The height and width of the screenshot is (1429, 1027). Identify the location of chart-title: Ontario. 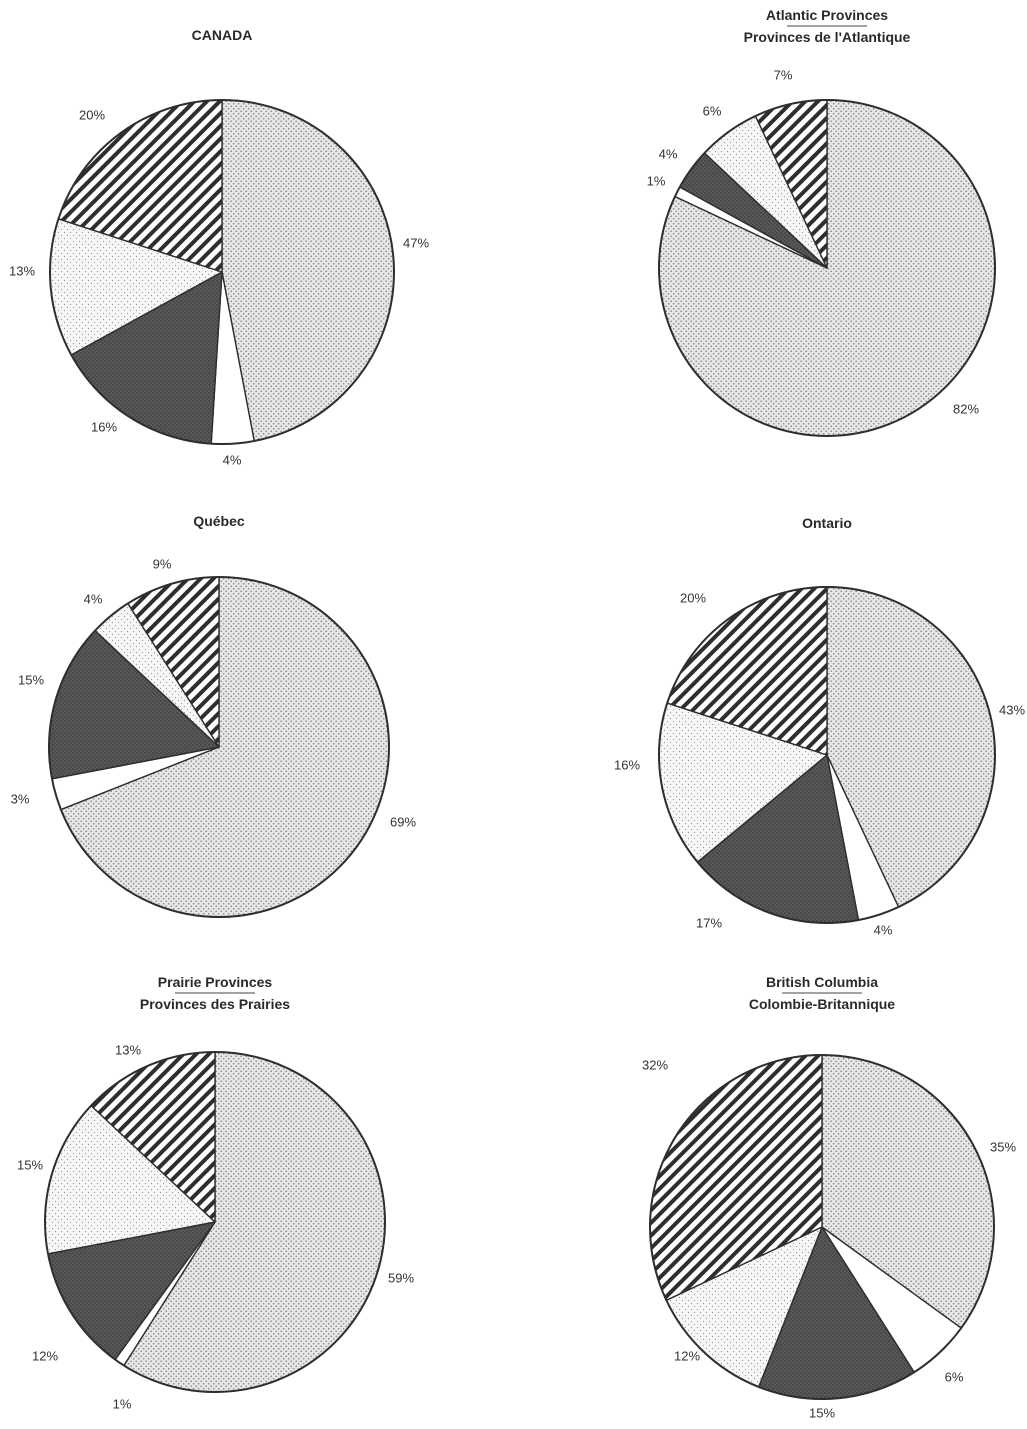
(827, 523).